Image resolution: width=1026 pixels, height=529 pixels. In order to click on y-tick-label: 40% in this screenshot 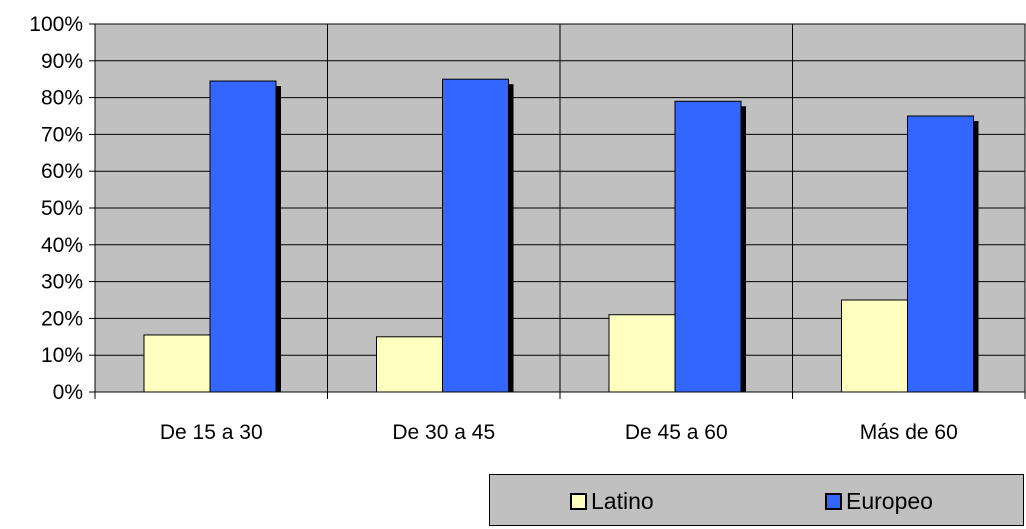, I will do `click(62, 245)`.